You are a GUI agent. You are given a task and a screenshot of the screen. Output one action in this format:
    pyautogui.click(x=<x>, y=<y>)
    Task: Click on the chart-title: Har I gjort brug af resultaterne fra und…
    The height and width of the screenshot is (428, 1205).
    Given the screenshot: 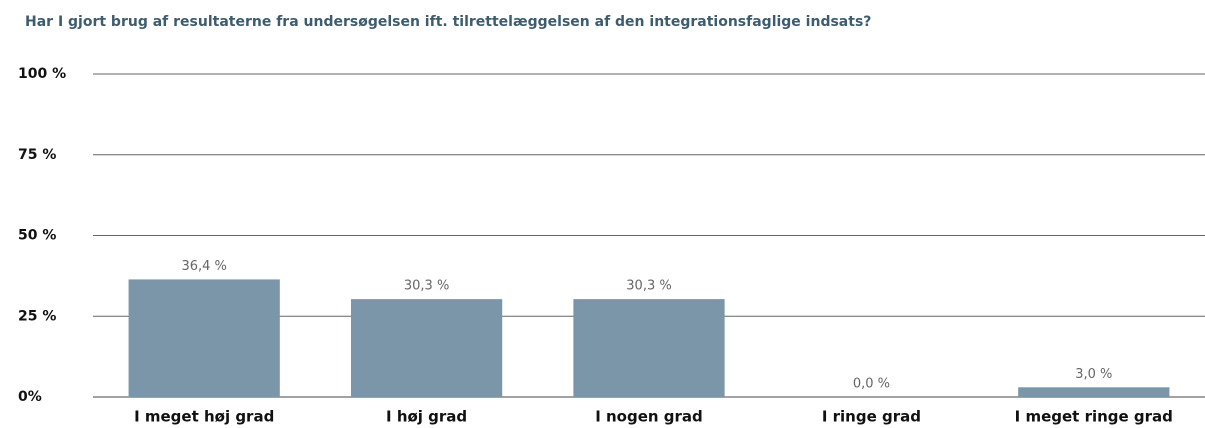 What is the action you would take?
    pyautogui.click(x=448, y=22)
    